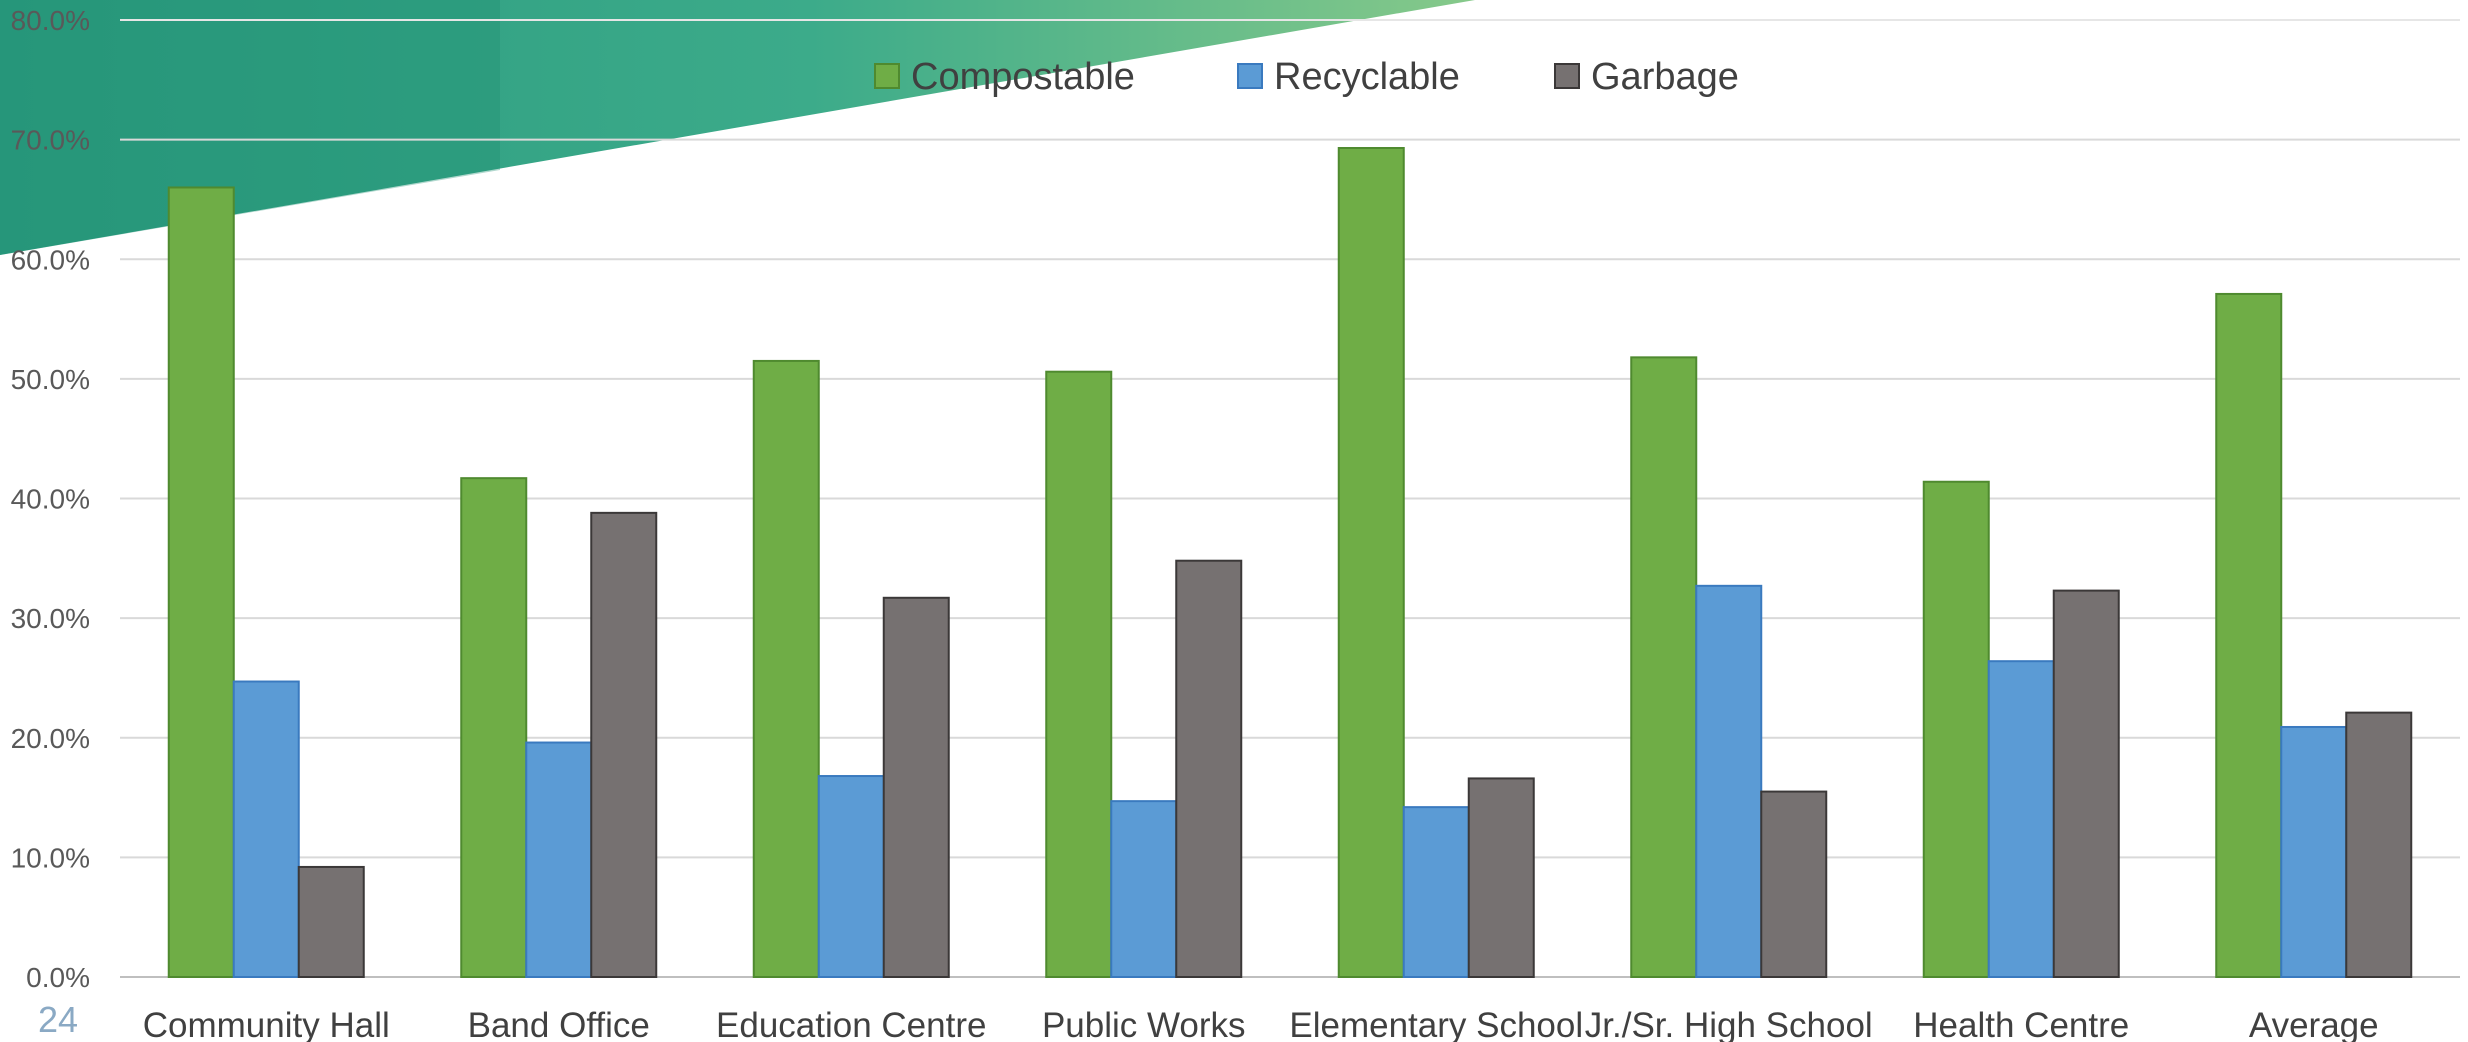 The height and width of the screenshot is (1042, 2468). I want to click on page-number: 24, so click(58, 1019).